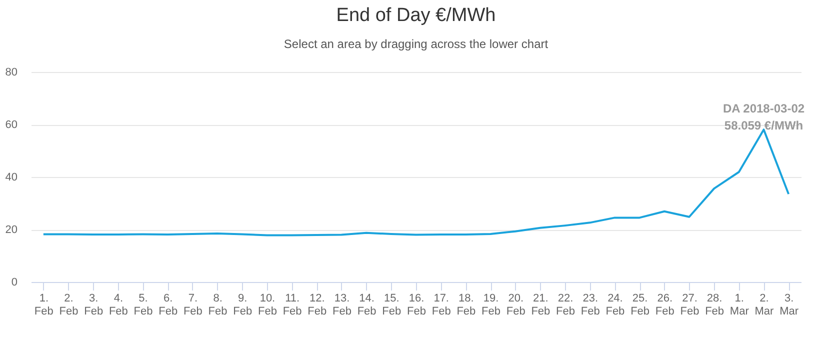  What do you see at coordinates (690, 305) in the screenshot?
I see `x-tick-label: 27. Feb` at bounding box center [690, 305].